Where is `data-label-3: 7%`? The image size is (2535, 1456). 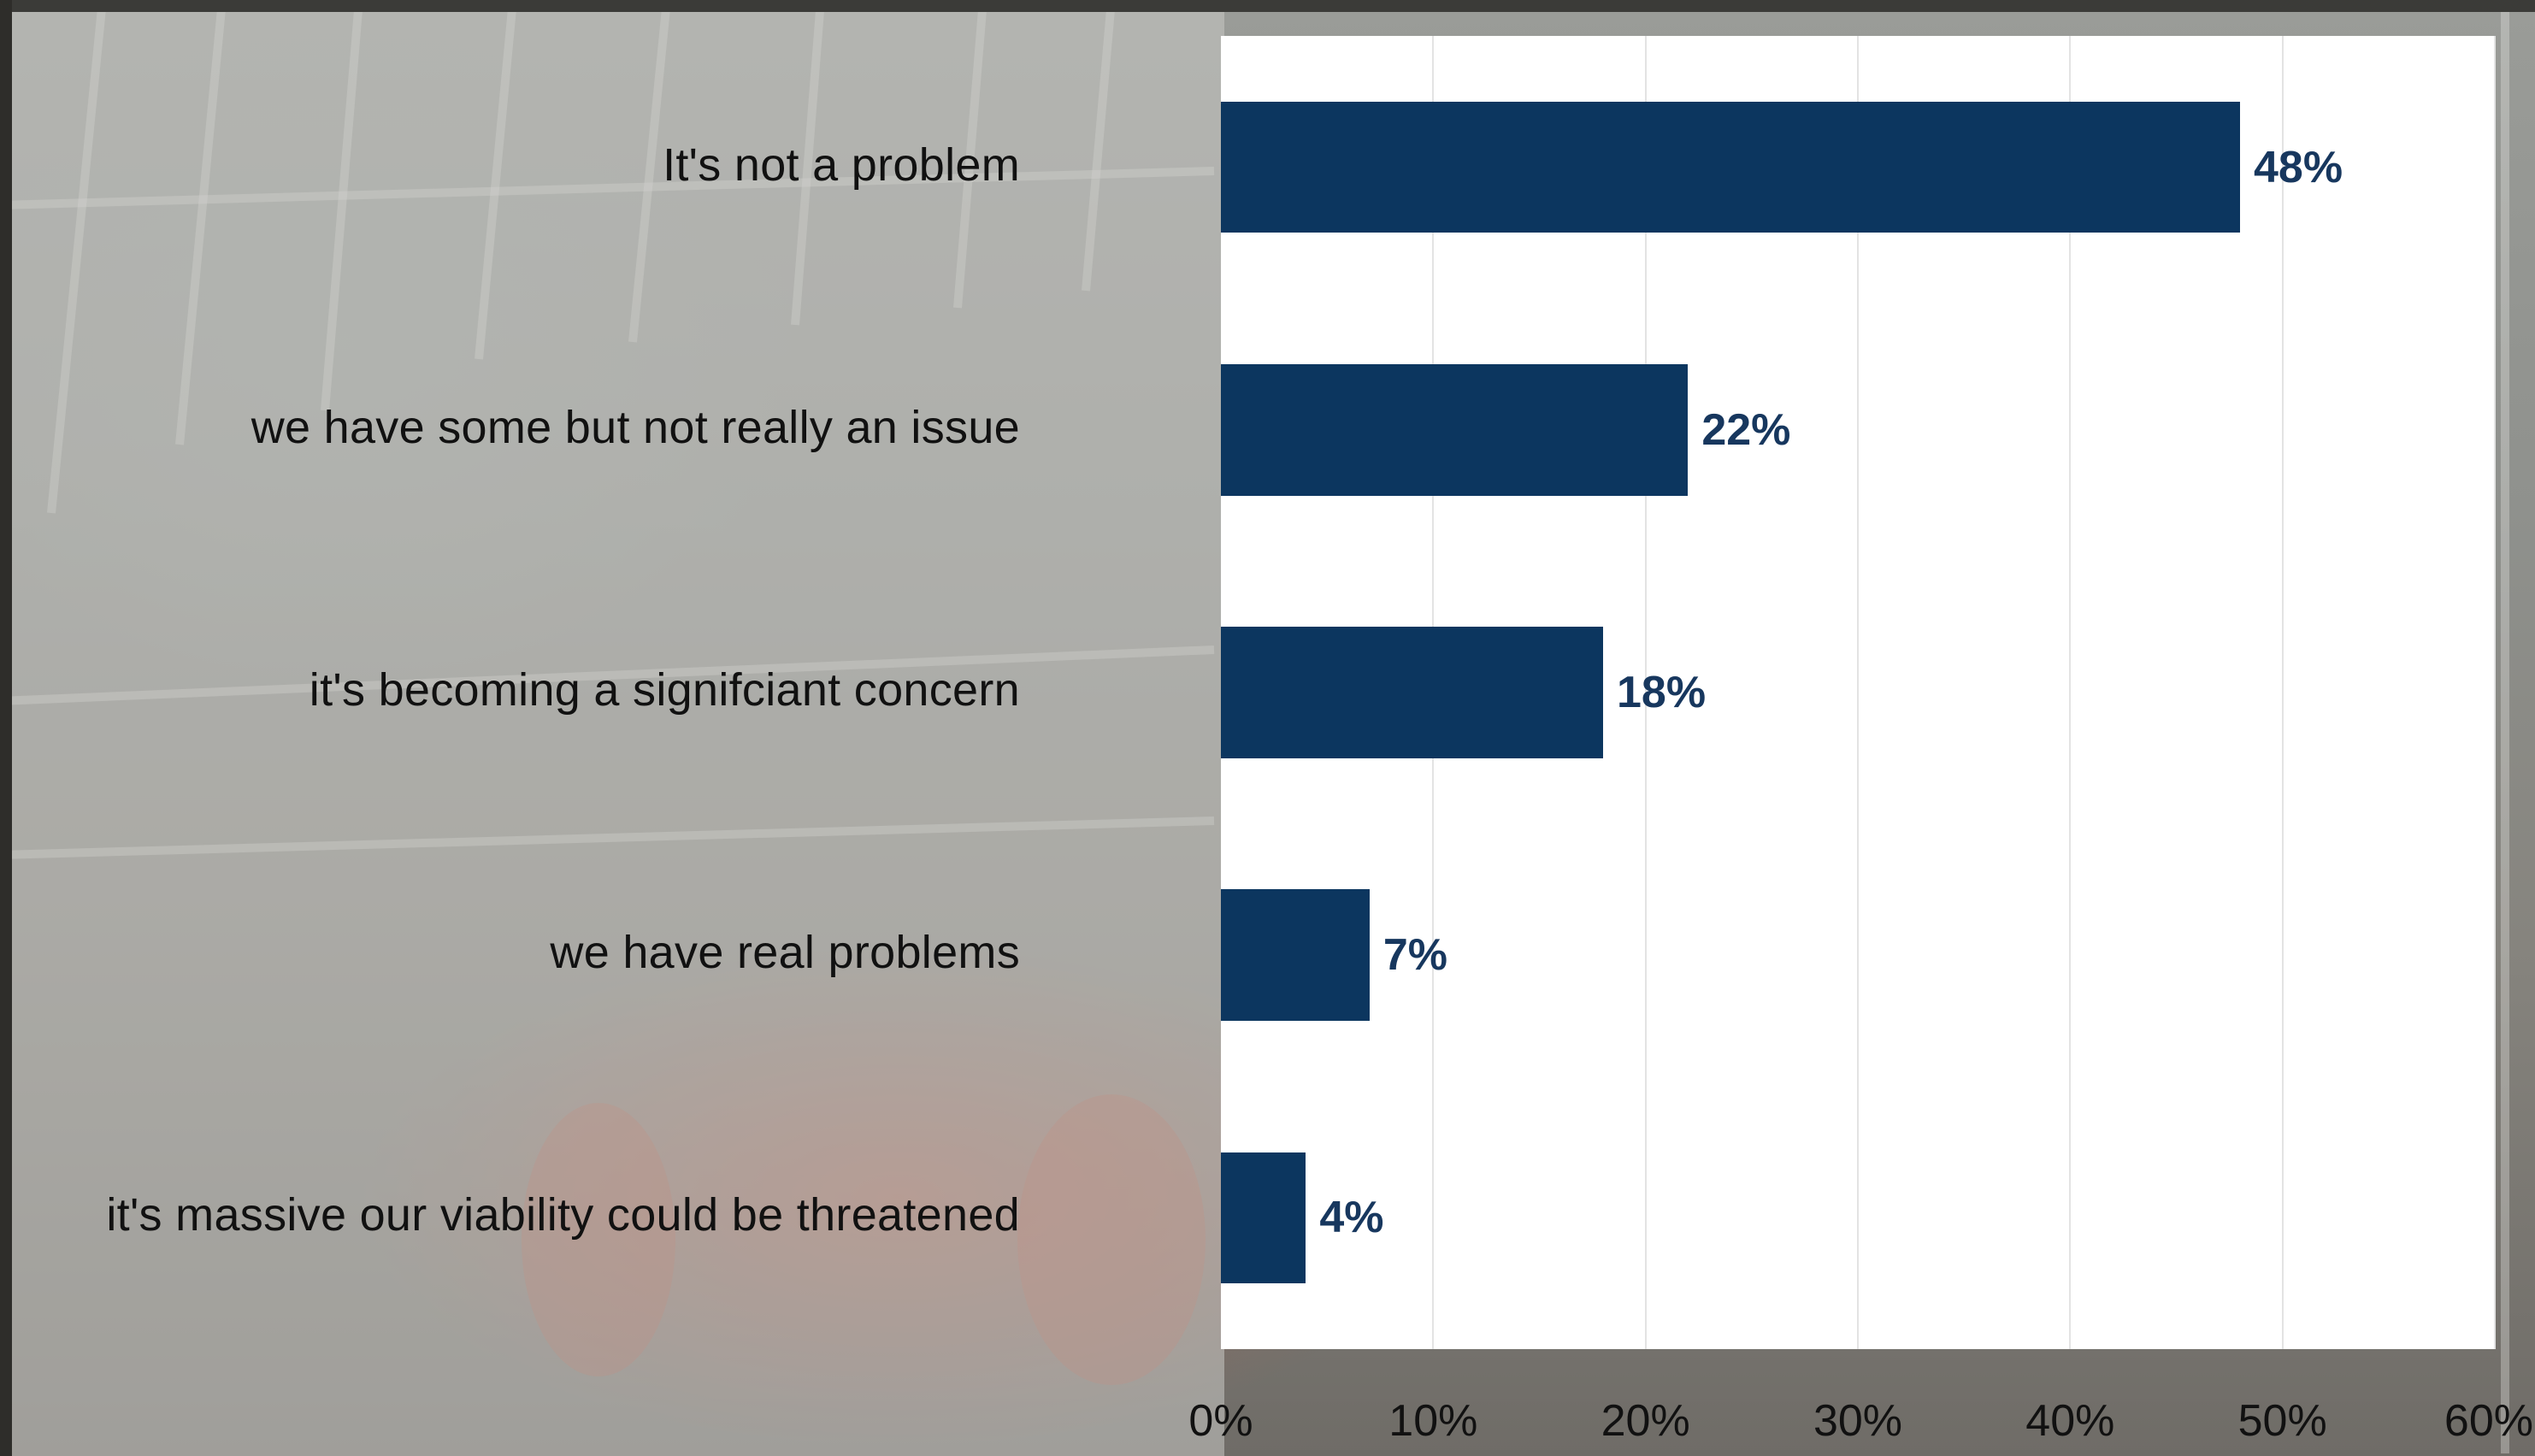 data-label-3: 7% is located at coordinates (1414, 955).